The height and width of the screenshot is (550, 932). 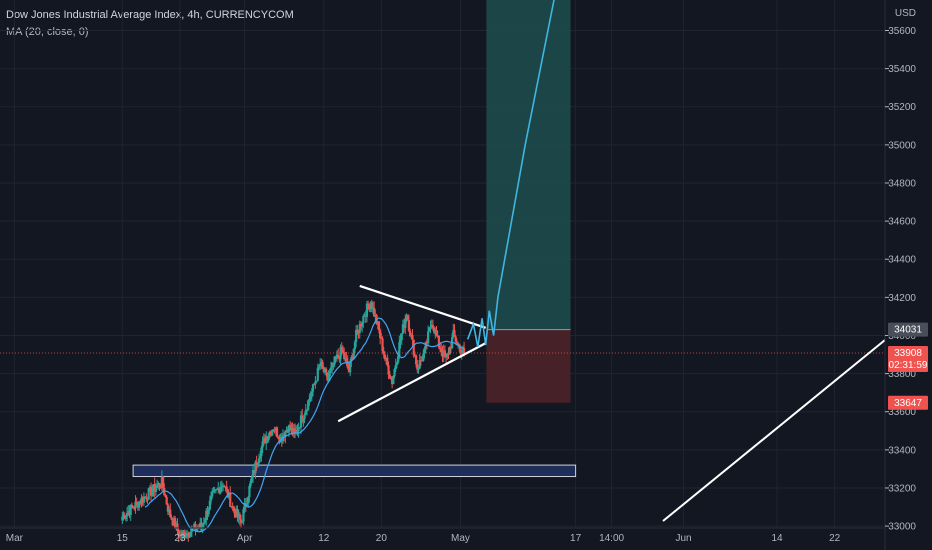 I want to click on time-tick-label: 20, so click(x=382, y=538).